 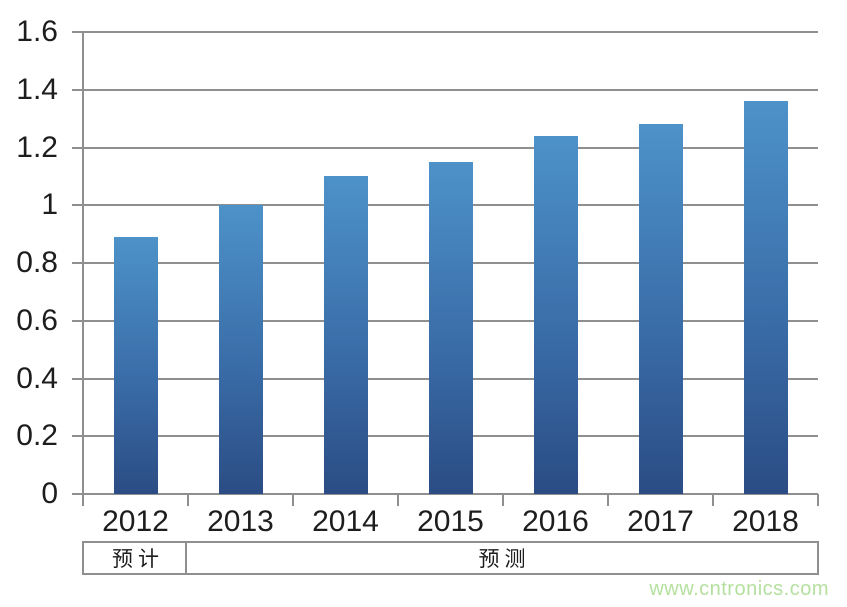 What do you see at coordinates (240, 521) in the screenshot?
I see `x-axis-label-2013: 2013` at bounding box center [240, 521].